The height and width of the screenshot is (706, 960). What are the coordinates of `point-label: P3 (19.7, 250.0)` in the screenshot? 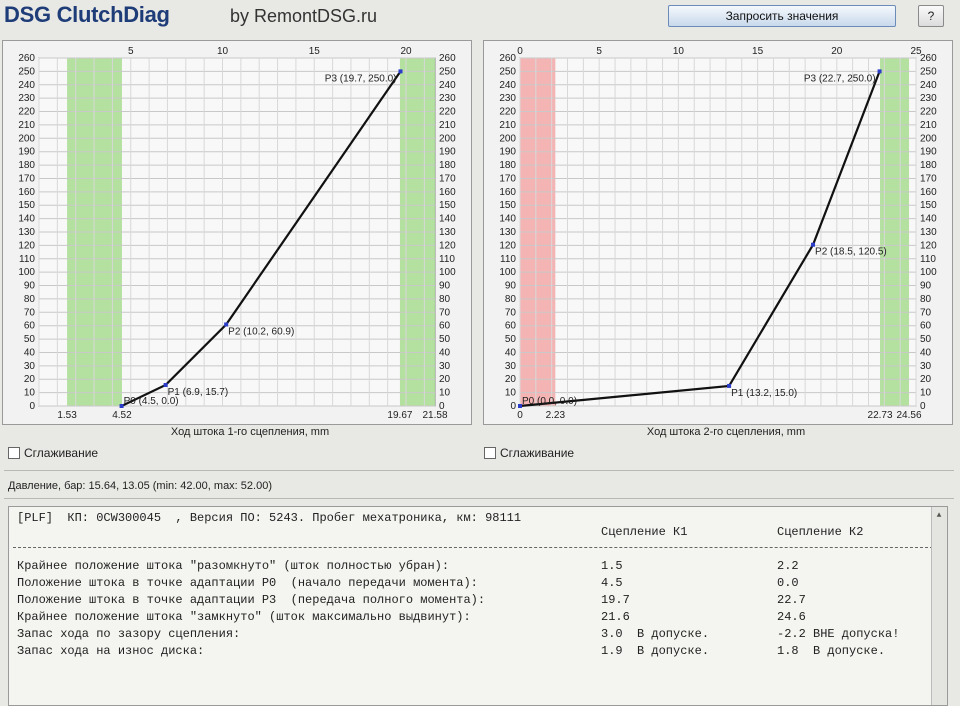 It's located at (361, 78).